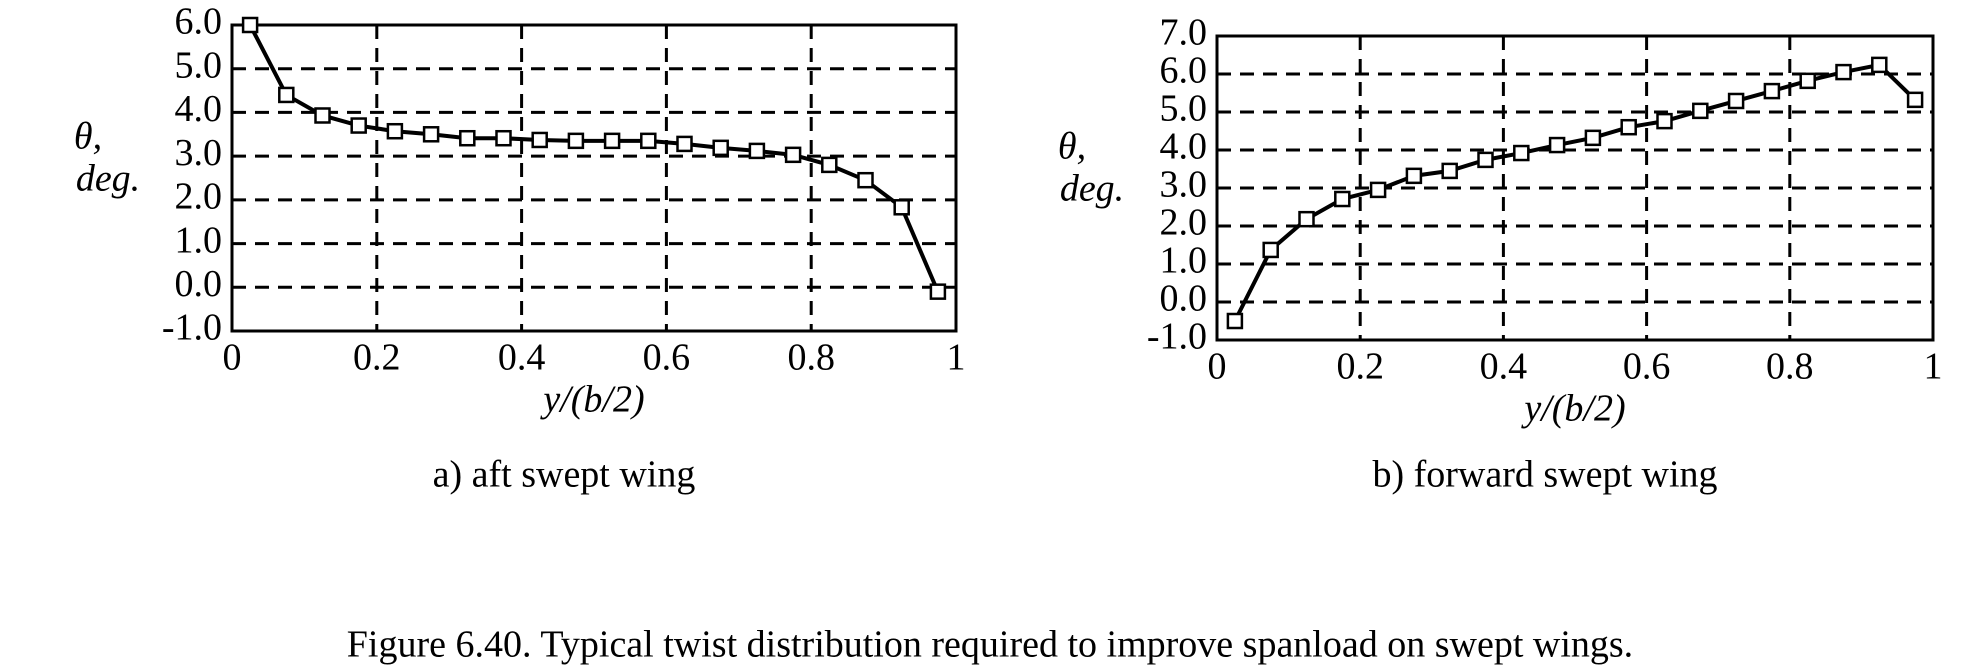 The height and width of the screenshot is (670, 1981). Describe the element at coordinates (1184, 33) in the screenshot. I see `y-tick-label: 7.0` at that location.